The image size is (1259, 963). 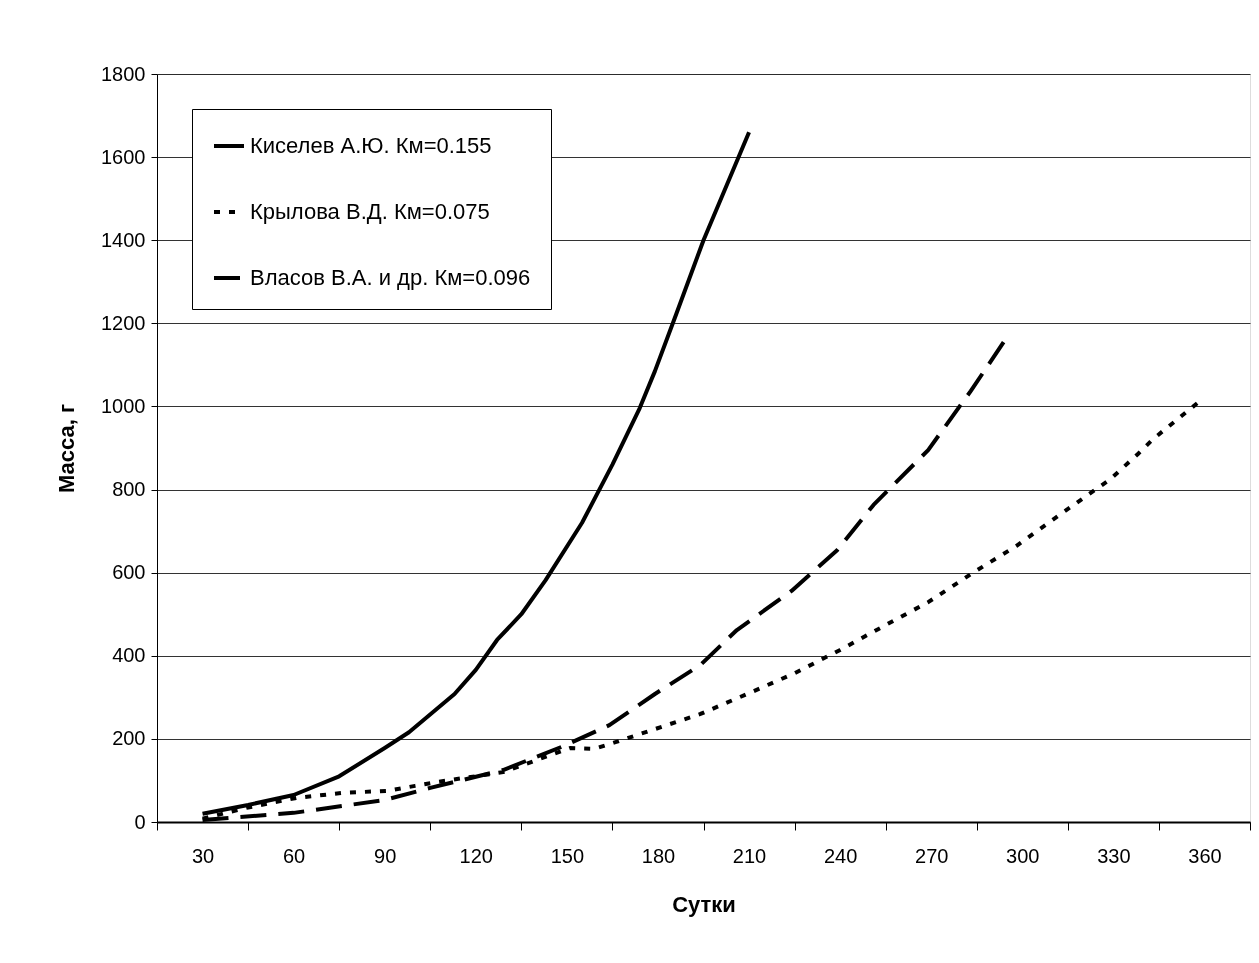 I want to click on y-axis-title: Масса, г, so click(x=67, y=448).